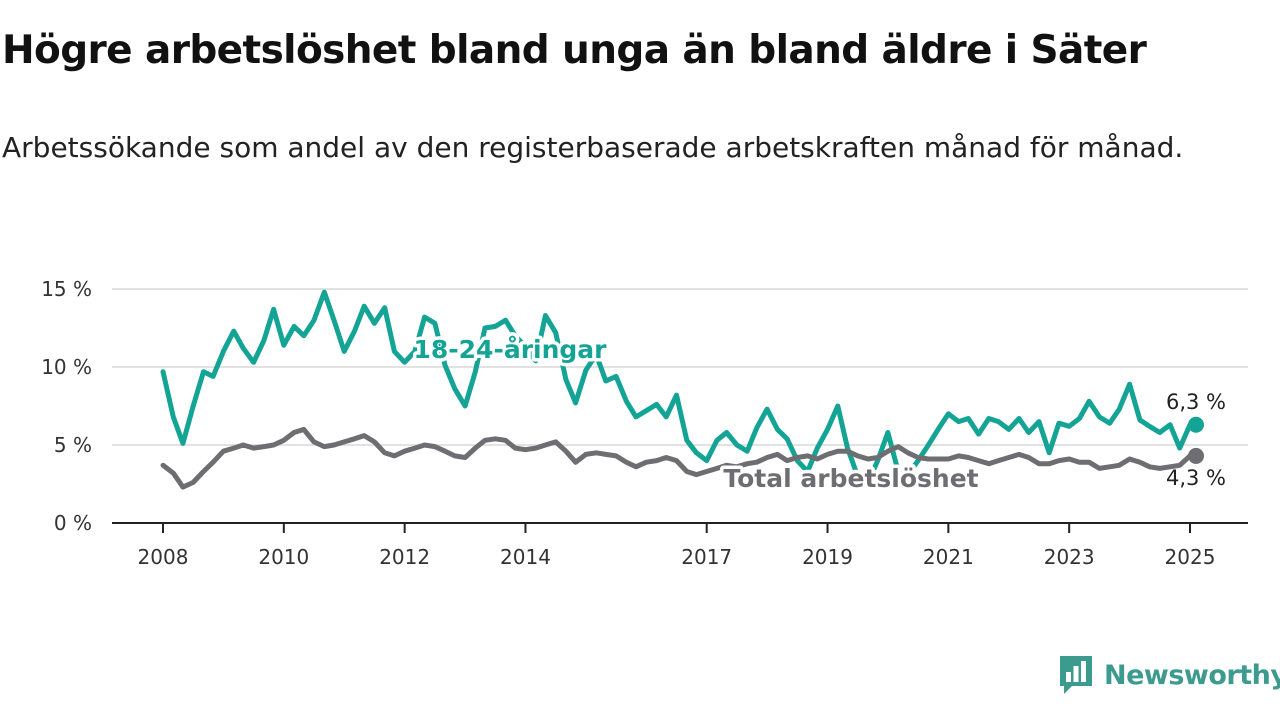 The image size is (1280, 720). What do you see at coordinates (404, 557) in the screenshot?
I see `x-tick-label: 2012` at bounding box center [404, 557].